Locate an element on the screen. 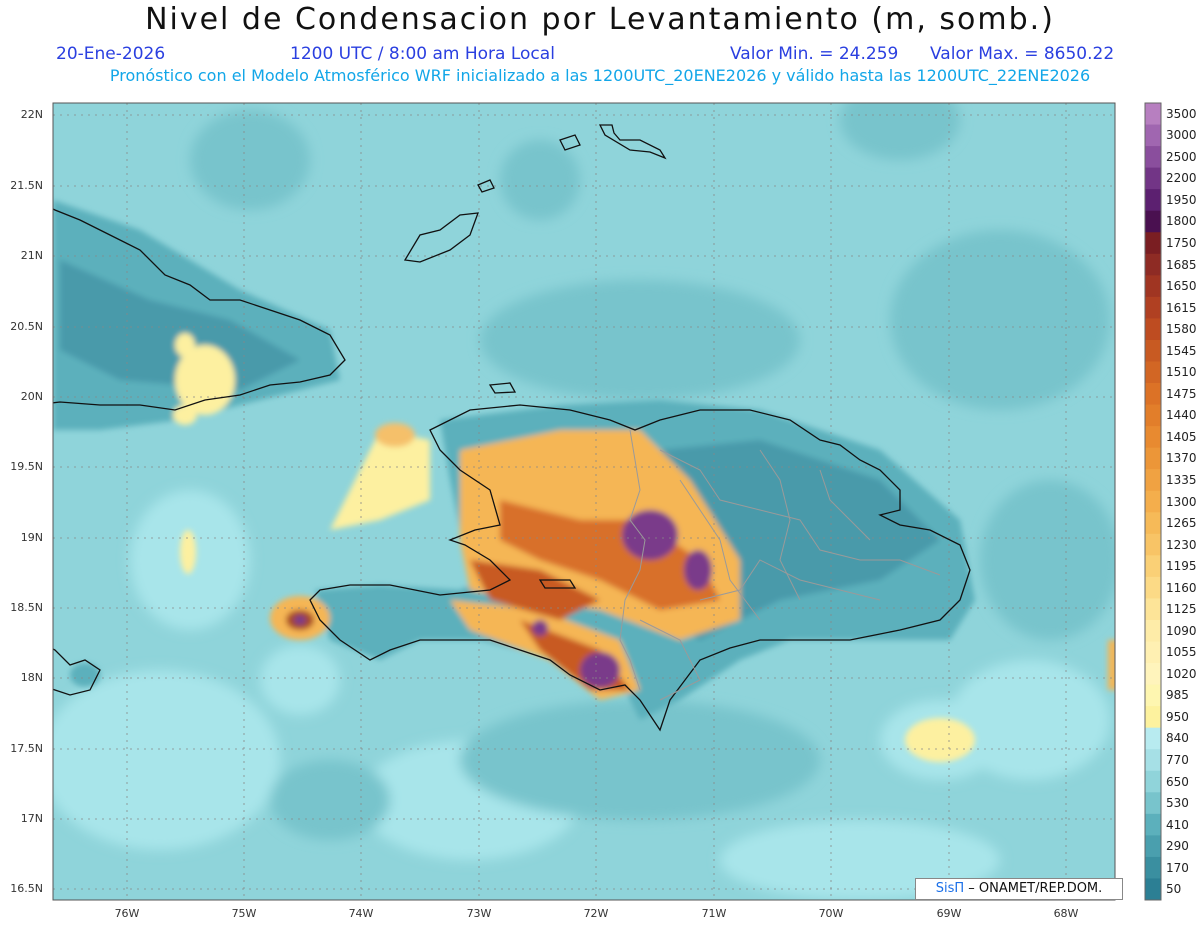 This screenshot has height=927, width=1200. lon-label-73w: 73W is located at coordinates (479, 913).